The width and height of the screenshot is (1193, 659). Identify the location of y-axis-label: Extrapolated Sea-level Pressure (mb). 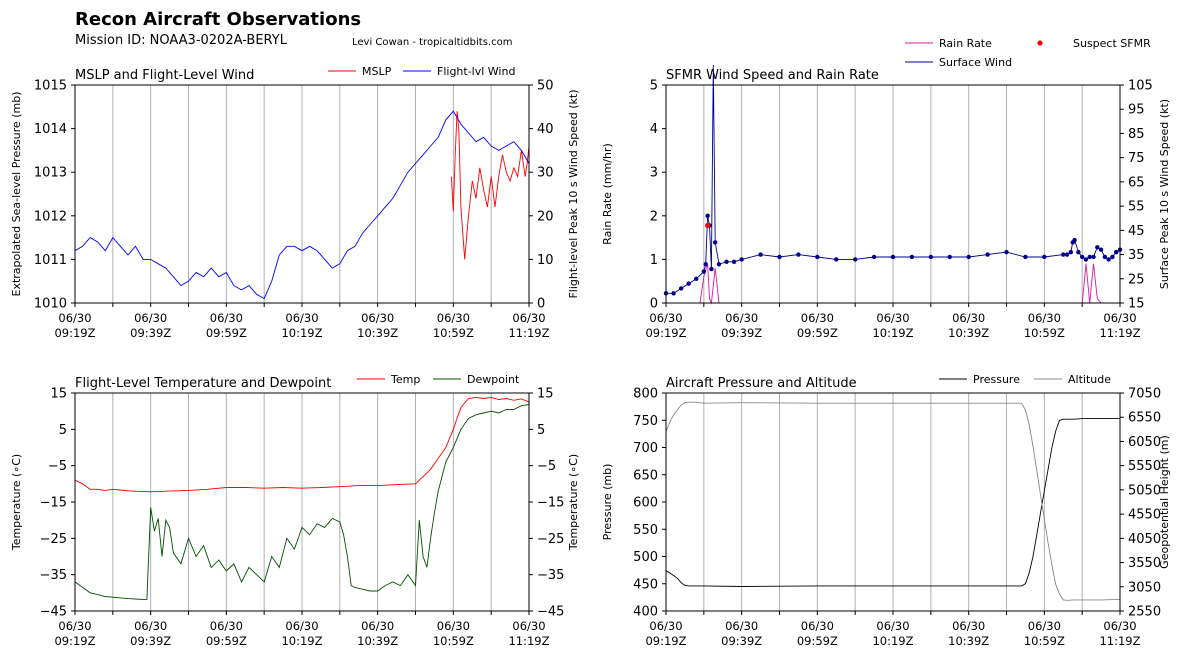
(16, 194).